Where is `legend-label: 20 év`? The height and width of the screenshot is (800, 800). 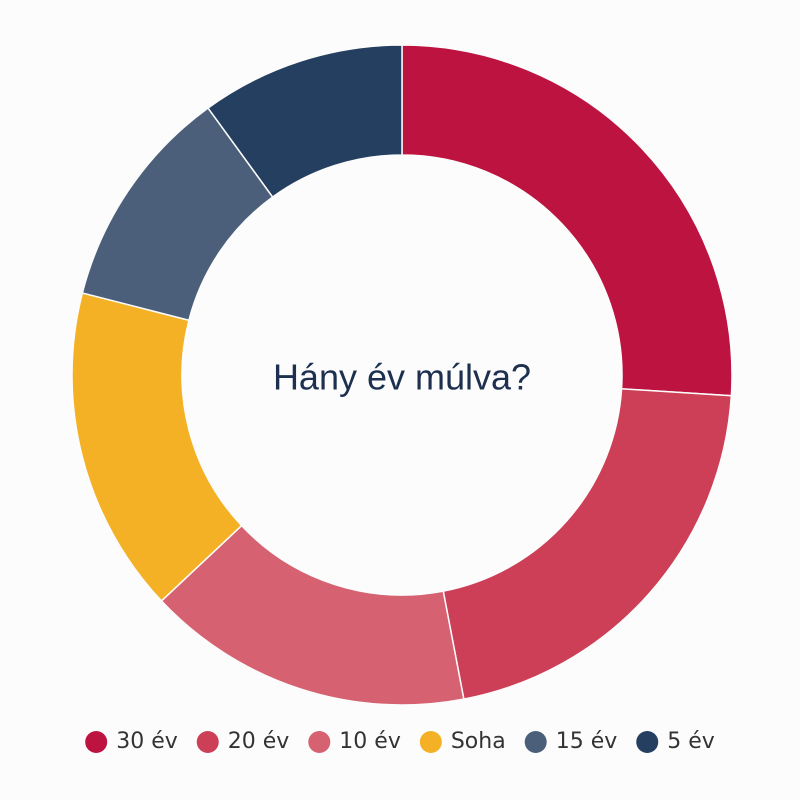 legend-label: 20 év is located at coordinates (259, 741).